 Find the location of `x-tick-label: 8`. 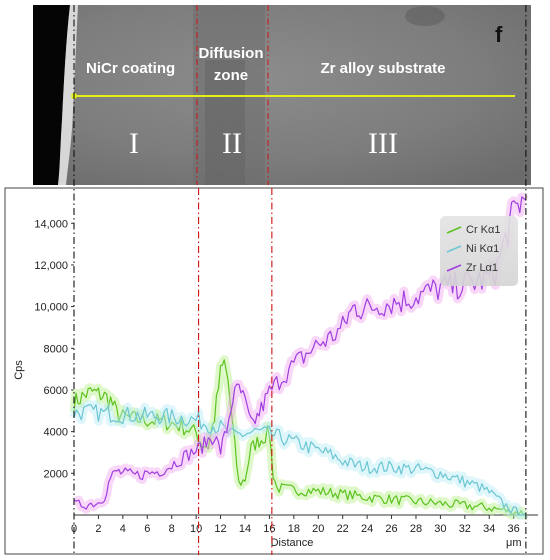

x-tick-label: 8 is located at coordinates (172, 529).